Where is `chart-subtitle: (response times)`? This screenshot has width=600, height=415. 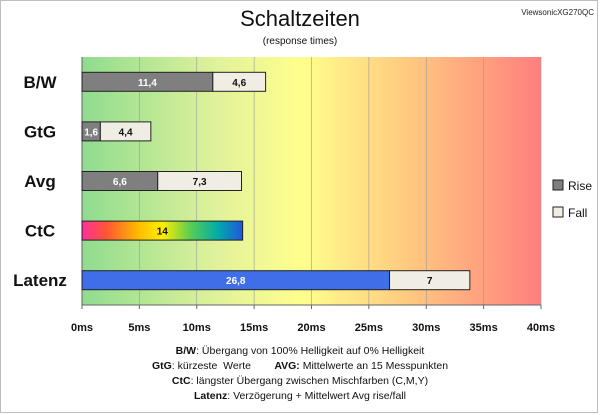 chart-subtitle: (response times) is located at coordinates (300, 41).